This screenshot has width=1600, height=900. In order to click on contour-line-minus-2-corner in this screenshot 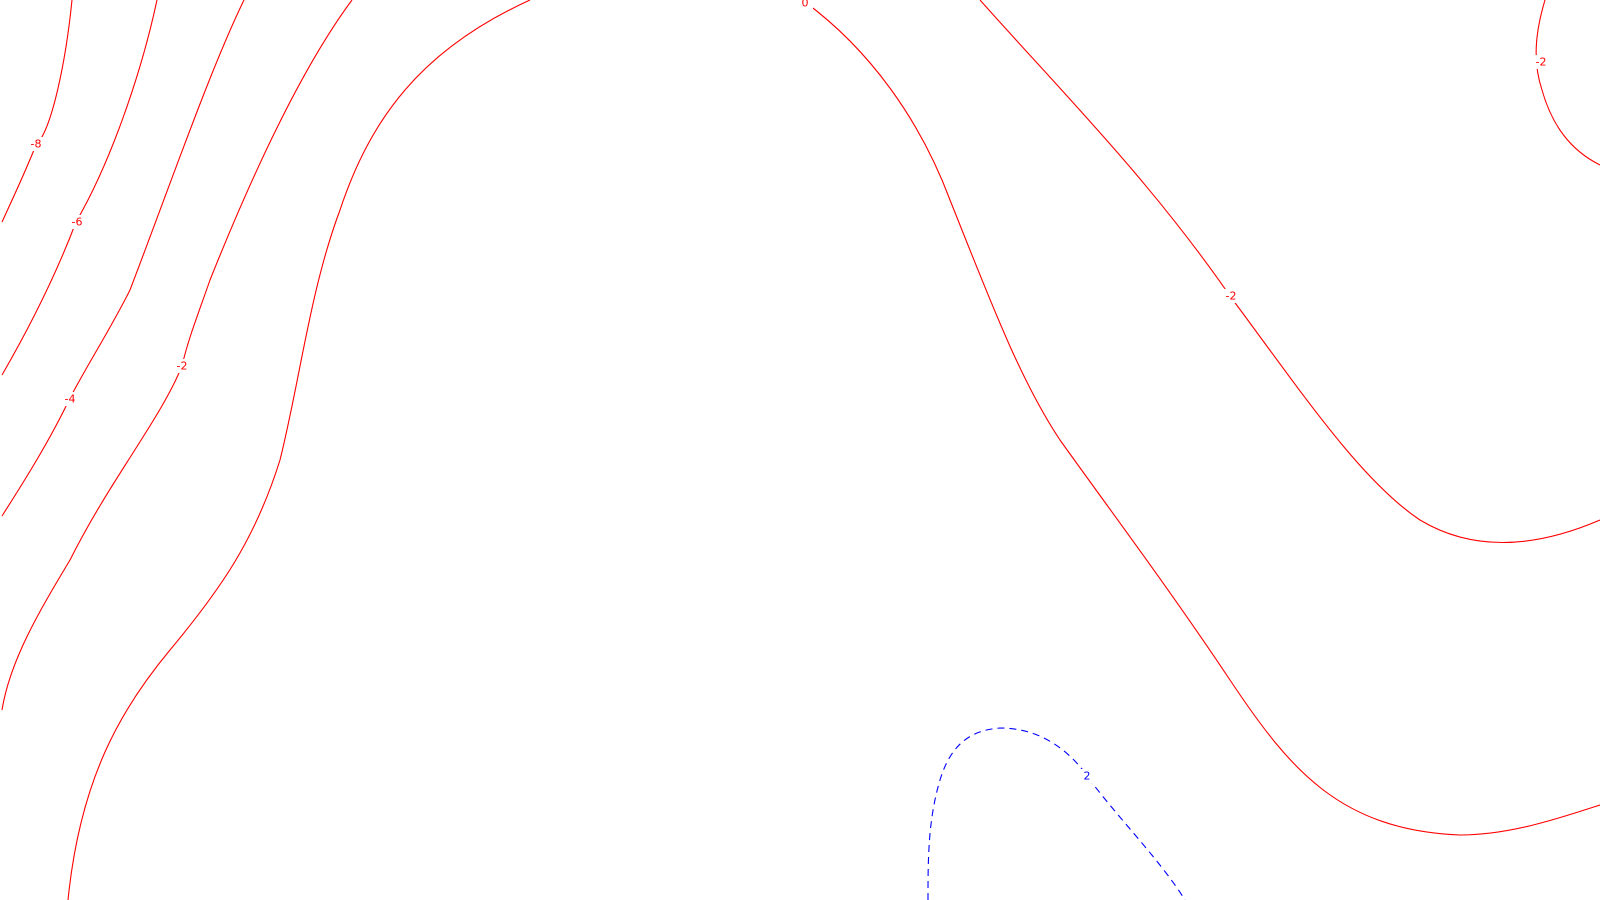, I will do `click(1567, 83)`.